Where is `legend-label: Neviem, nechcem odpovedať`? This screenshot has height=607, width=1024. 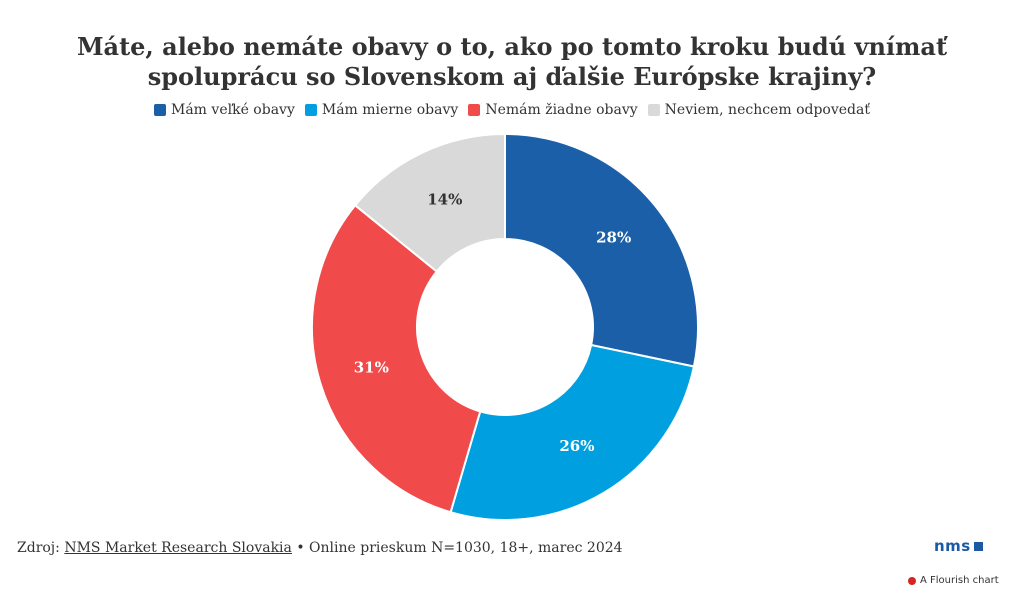 legend-label: Neviem, nechcem odpovedať is located at coordinates (767, 110).